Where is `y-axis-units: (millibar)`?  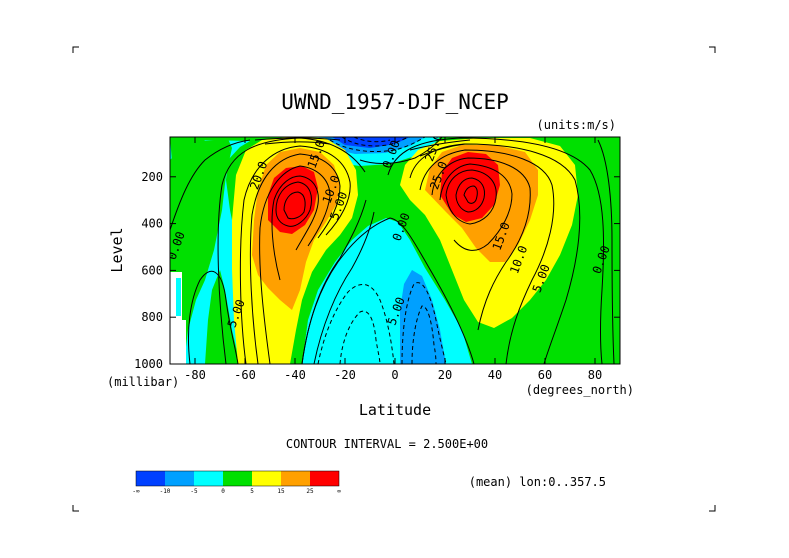 y-axis-units: (millibar) is located at coordinates (143, 382).